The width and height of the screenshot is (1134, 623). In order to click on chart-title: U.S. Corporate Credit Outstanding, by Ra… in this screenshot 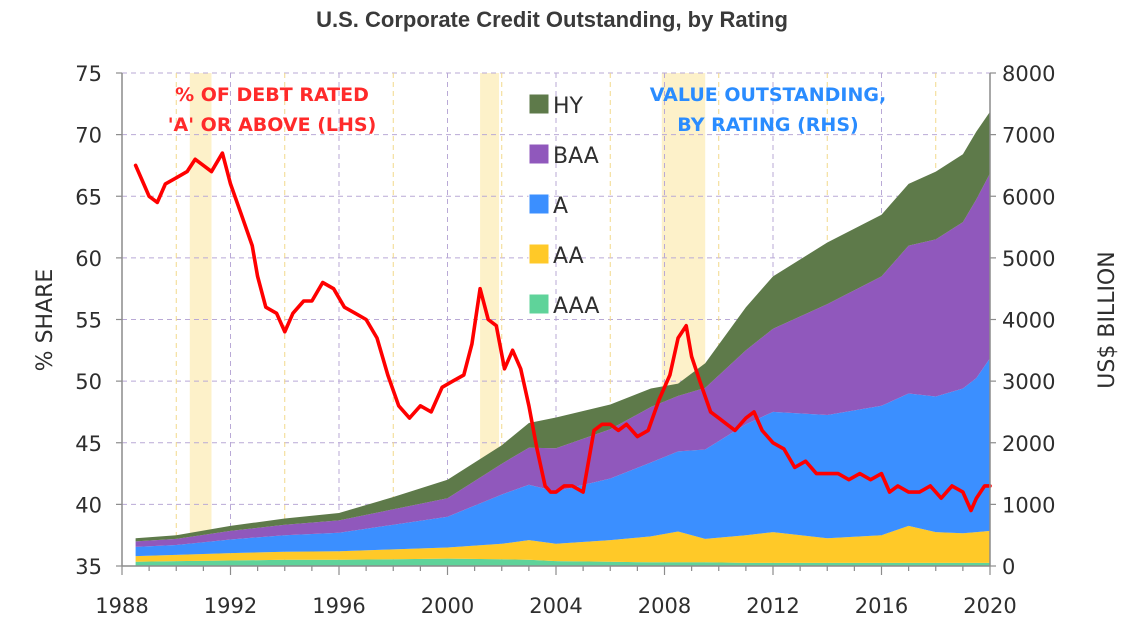, I will do `click(552, 19)`.